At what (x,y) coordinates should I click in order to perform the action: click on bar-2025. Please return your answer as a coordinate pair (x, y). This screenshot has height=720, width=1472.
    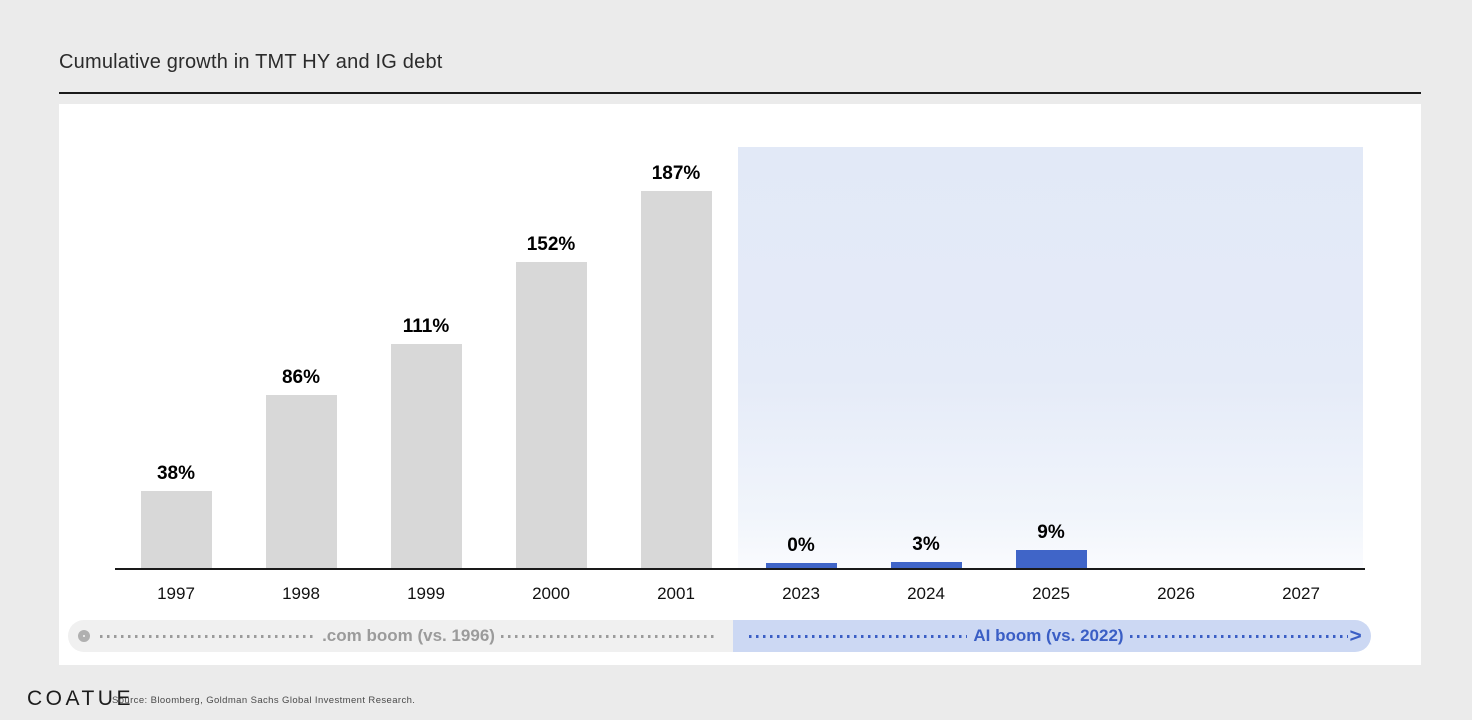
    Looking at the image, I should click on (1051, 559).